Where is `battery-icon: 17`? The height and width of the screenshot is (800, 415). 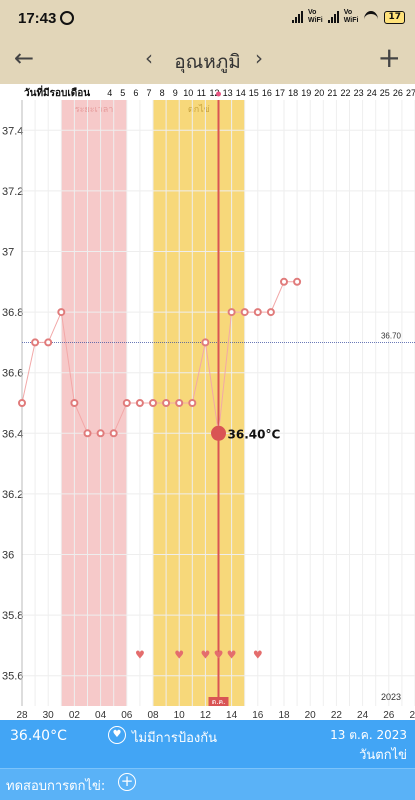
battery-icon: 17 is located at coordinates (394, 17).